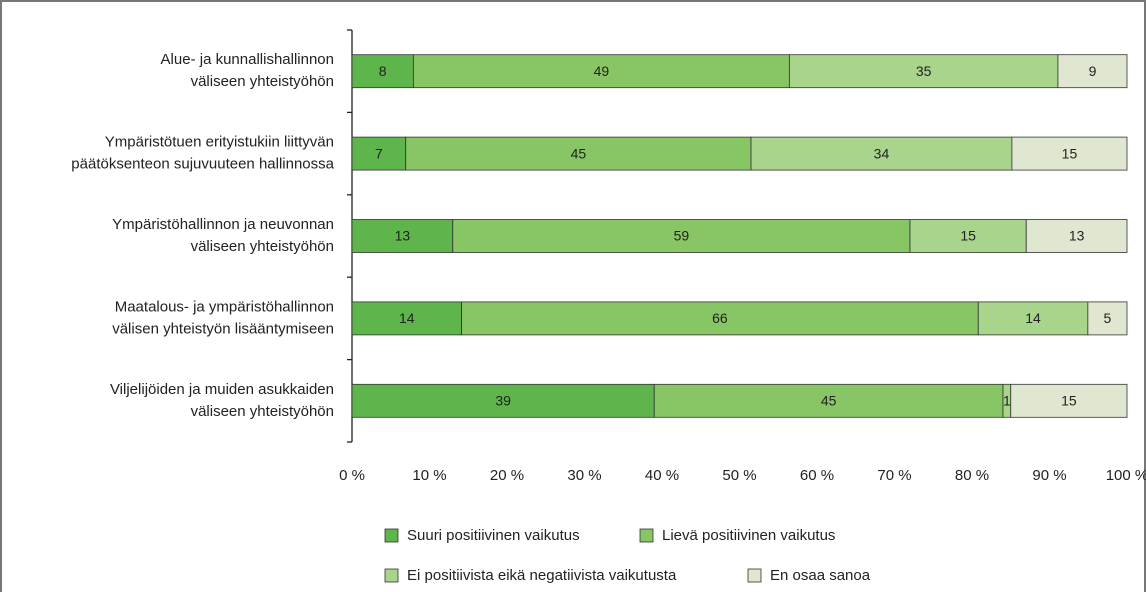  I want to click on value-label: 1, so click(1007, 401).